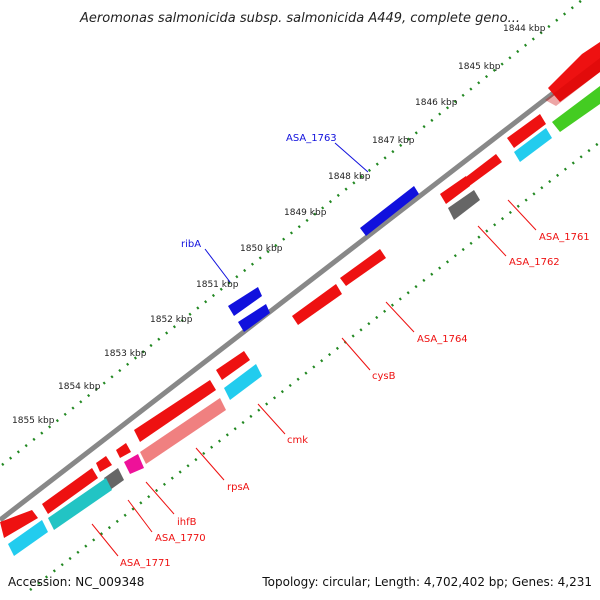 The image size is (600, 600). What do you see at coordinates (522, 215) in the screenshot?
I see `leader-asa1761` at bounding box center [522, 215].